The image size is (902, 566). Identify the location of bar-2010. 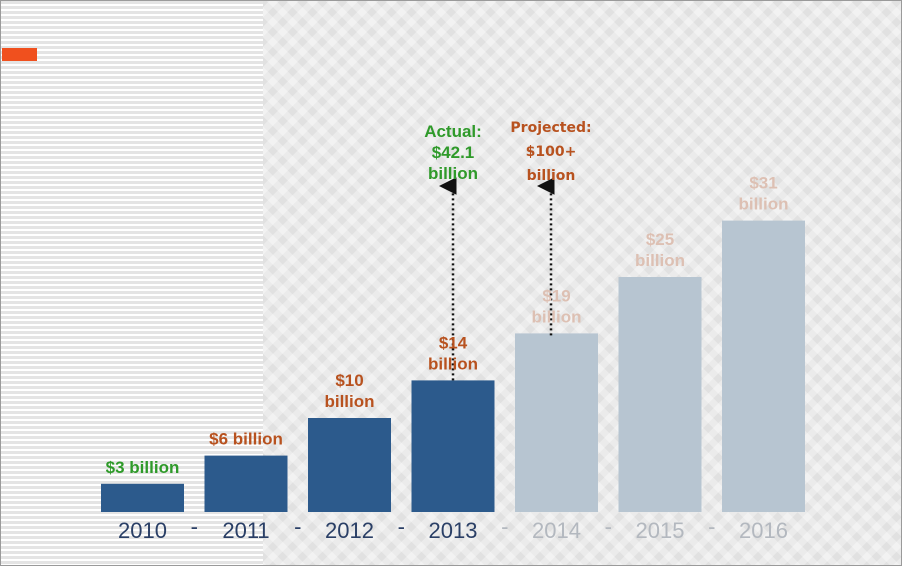
(142, 497).